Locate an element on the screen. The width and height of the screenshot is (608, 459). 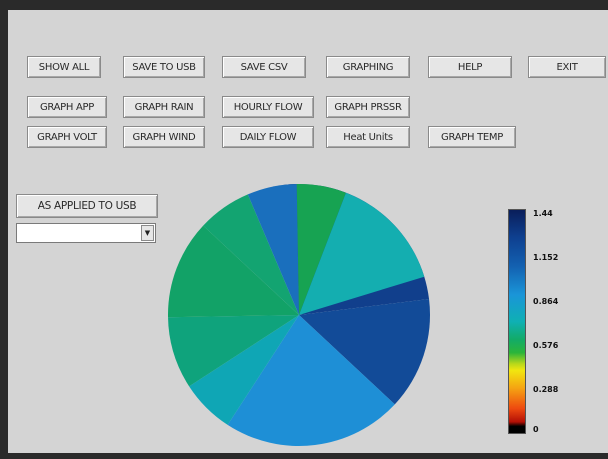
save-to-usb-button: SAVE TO USB is located at coordinates (164, 67).